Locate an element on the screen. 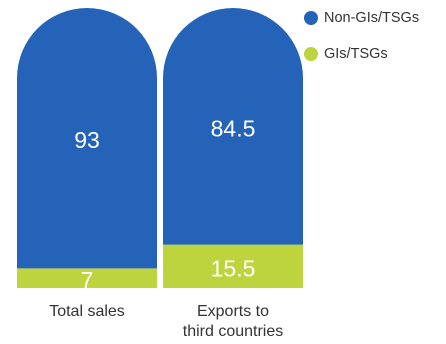  legend-swatch-gis-tsgs is located at coordinates (311, 54).